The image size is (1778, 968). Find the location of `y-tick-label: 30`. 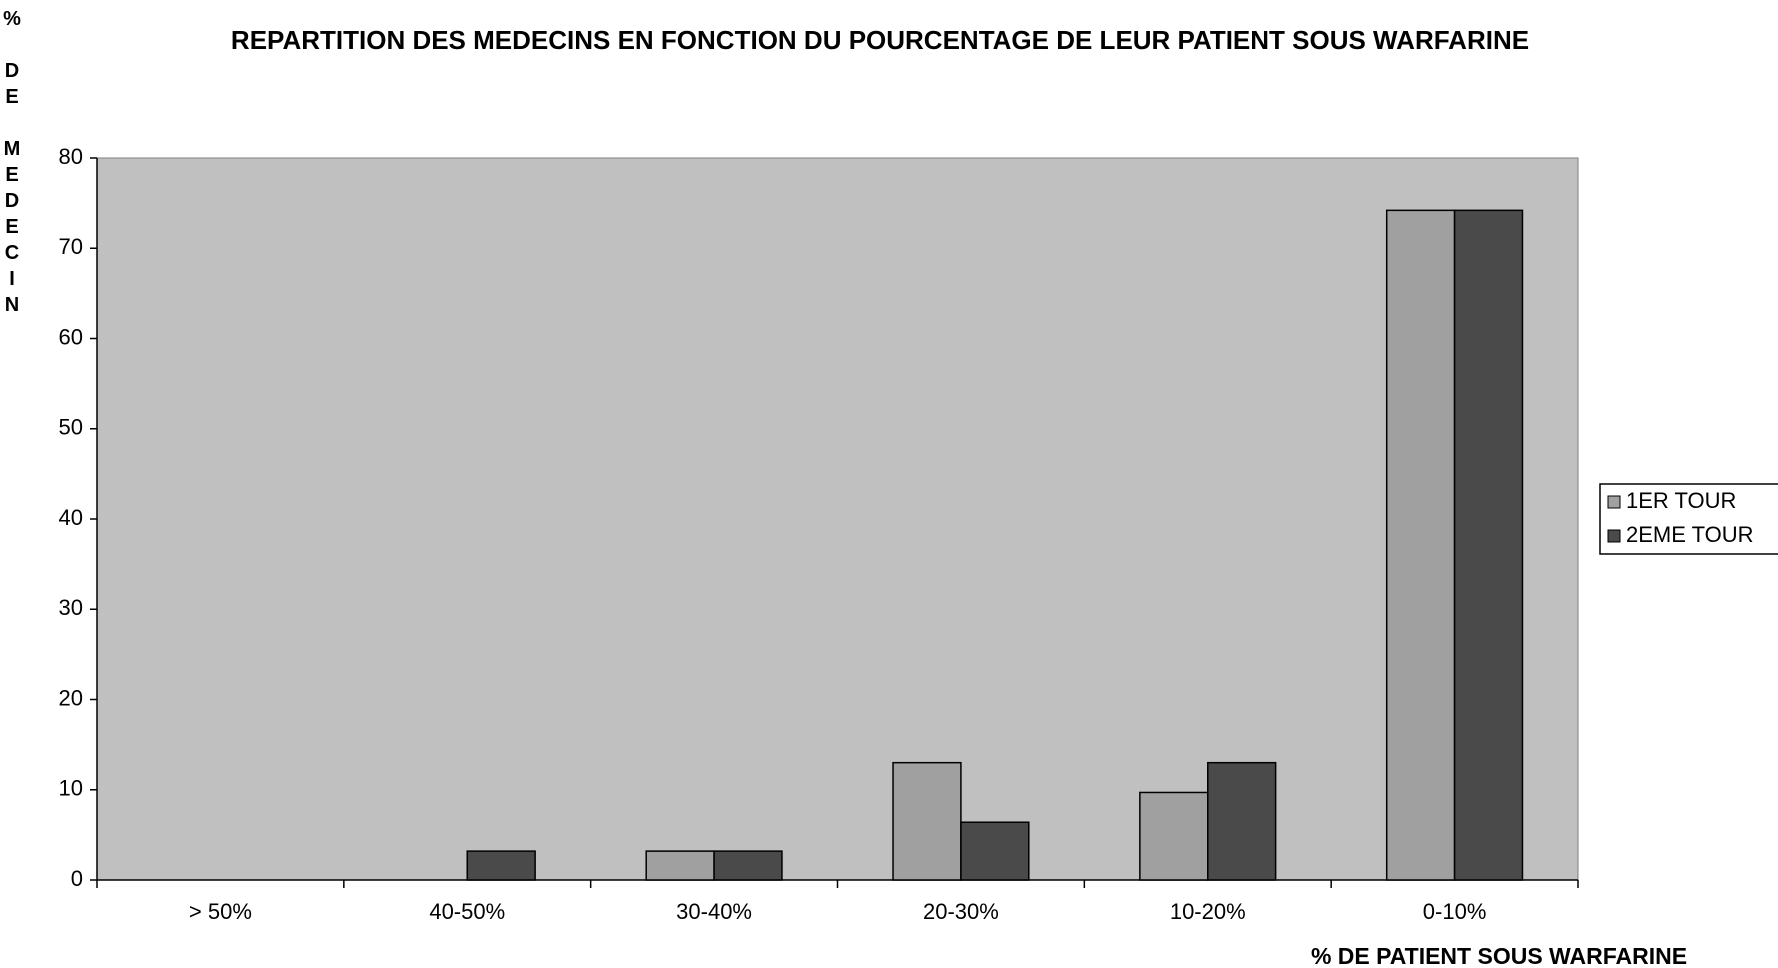

y-tick-label: 30 is located at coordinates (71, 607).